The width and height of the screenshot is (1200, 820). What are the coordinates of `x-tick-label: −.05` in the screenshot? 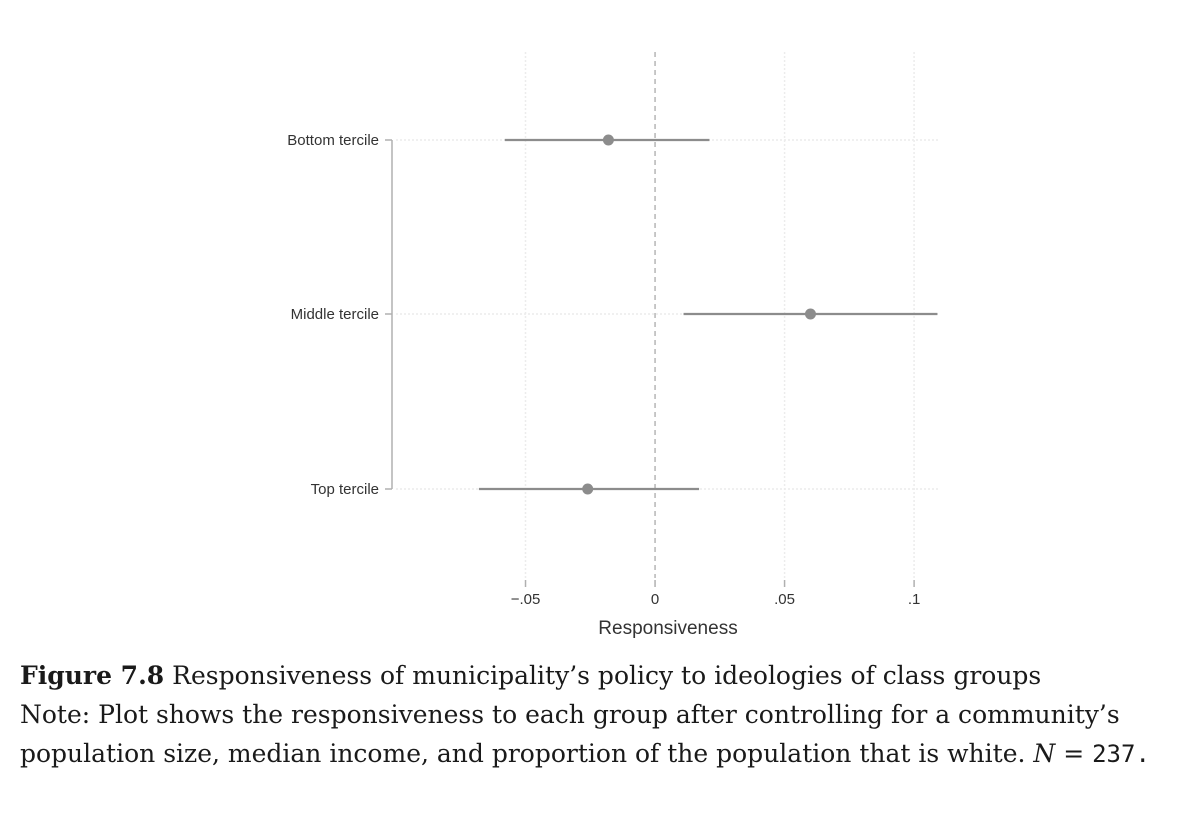 It's located at (526, 599).